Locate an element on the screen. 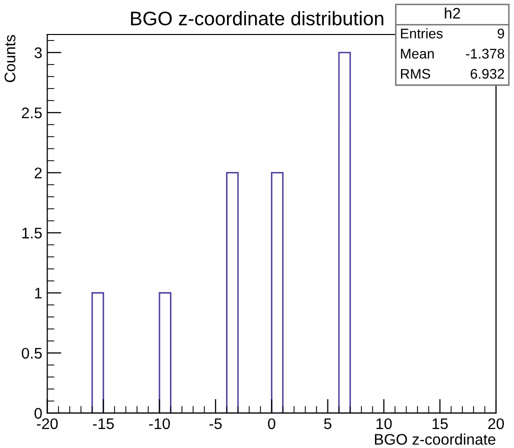  annotation: RMS is located at coordinates (415, 73).